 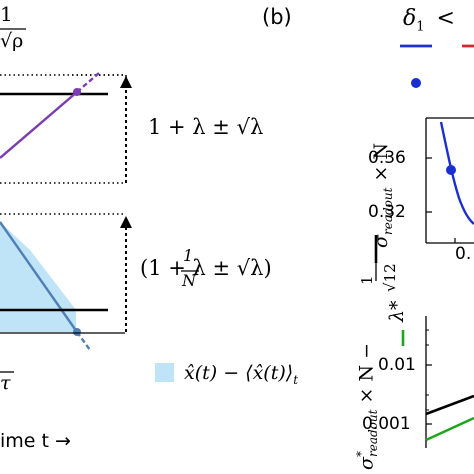 I want to click on header-delta-sub: 1, so click(x=420, y=27).